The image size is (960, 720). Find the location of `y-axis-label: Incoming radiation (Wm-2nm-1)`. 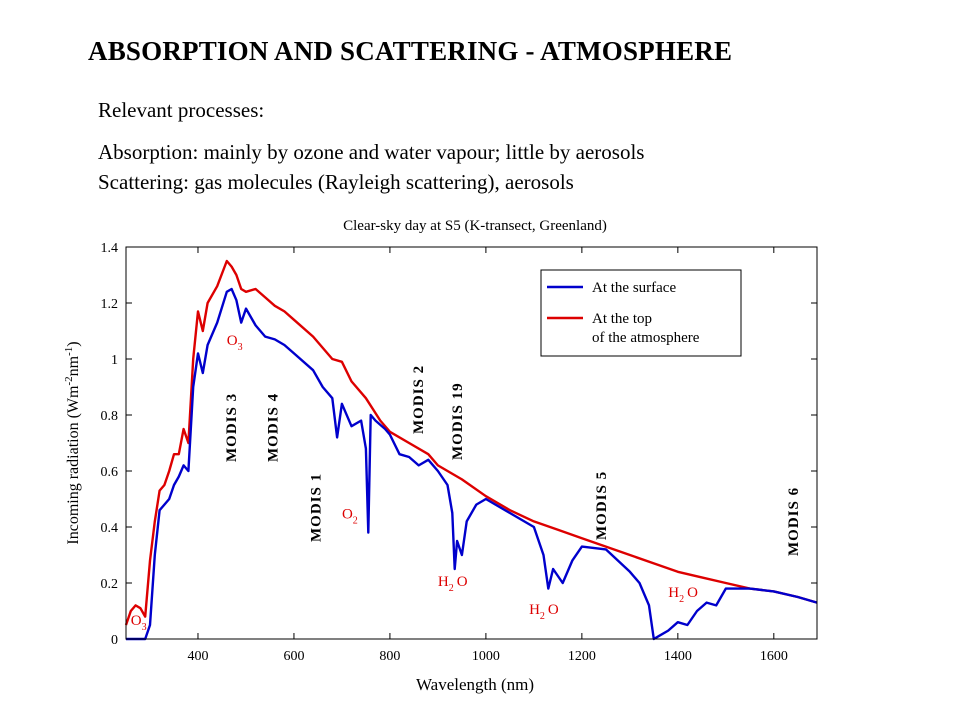

y-axis-label: Incoming radiation (Wm-2nm-1) is located at coordinates (72, 442).